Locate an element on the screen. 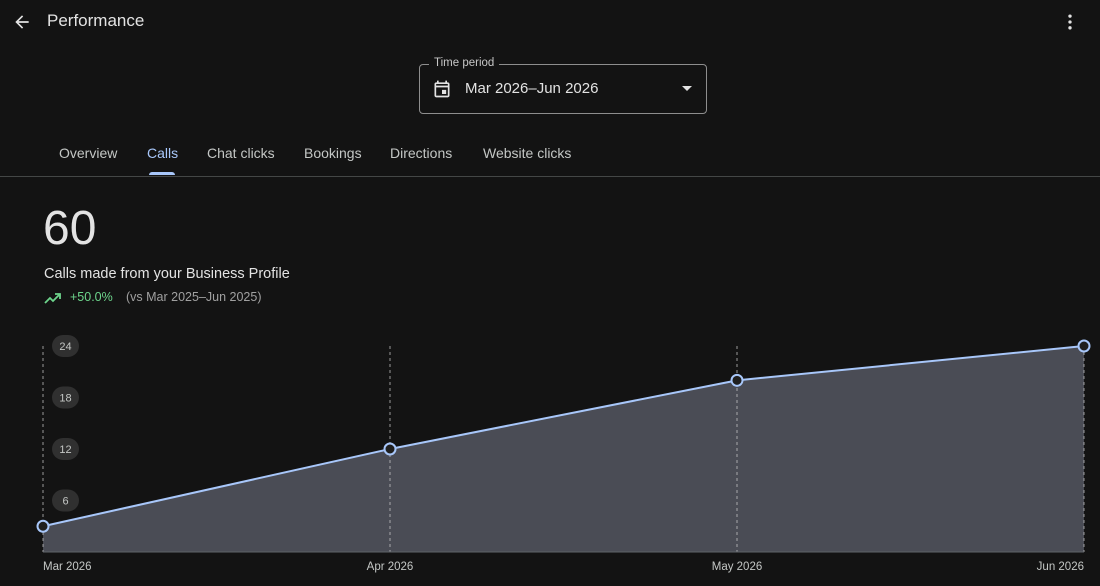  more-options-button is located at coordinates (1070, 22).